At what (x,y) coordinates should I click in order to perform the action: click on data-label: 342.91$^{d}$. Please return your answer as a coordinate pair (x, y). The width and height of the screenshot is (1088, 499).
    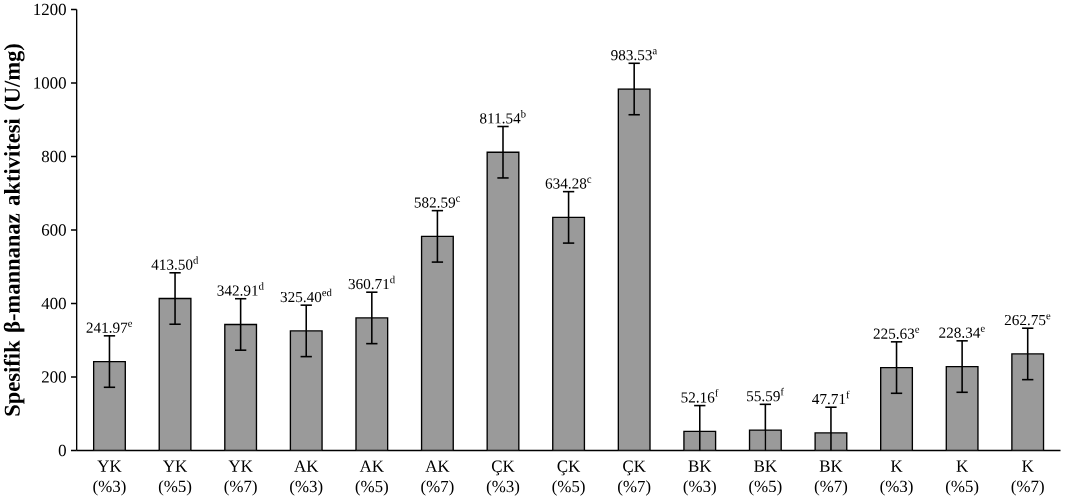
    Looking at the image, I should click on (240, 289).